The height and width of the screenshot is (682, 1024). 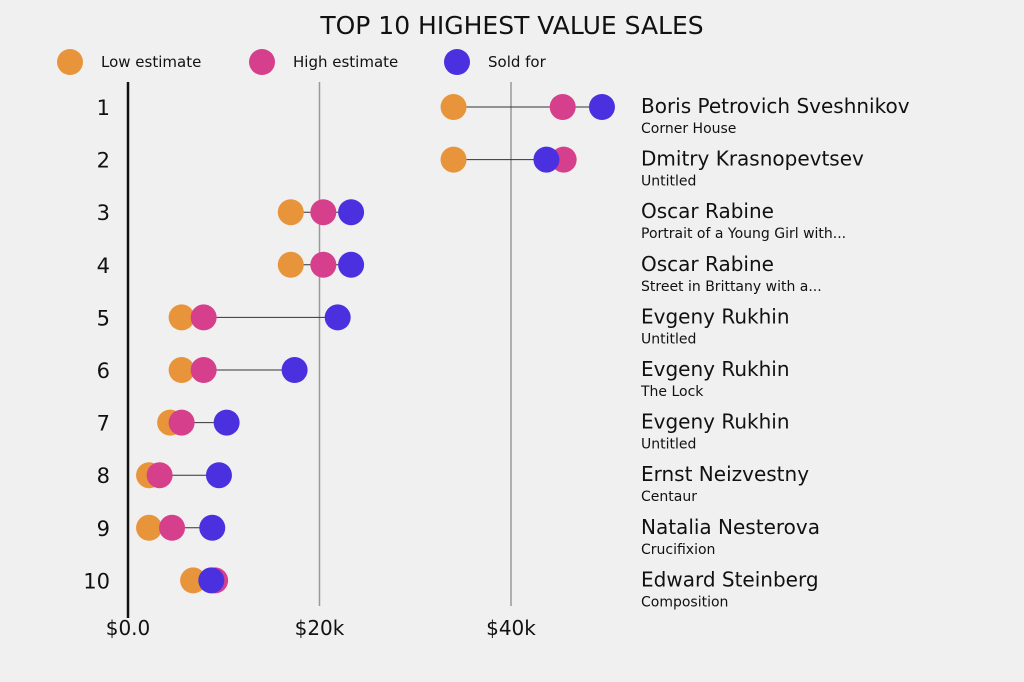 I want to click on rank-label: 3, so click(x=103, y=213).